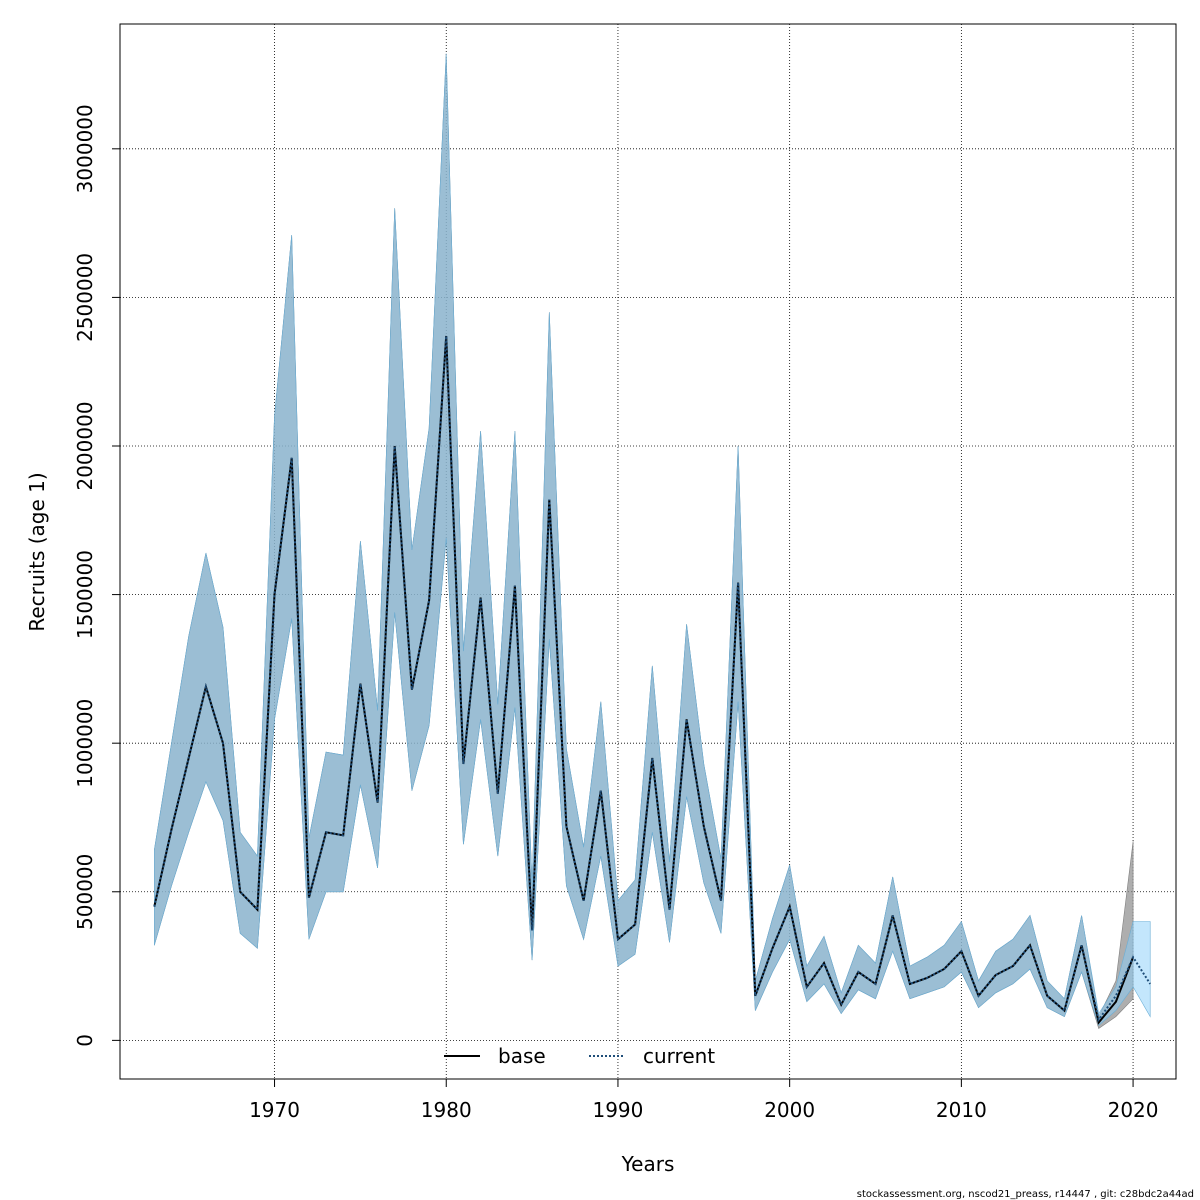 The height and width of the screenshot is (1200, 1200). I want to click on x-axis-title: Years, so click(648, 1164).